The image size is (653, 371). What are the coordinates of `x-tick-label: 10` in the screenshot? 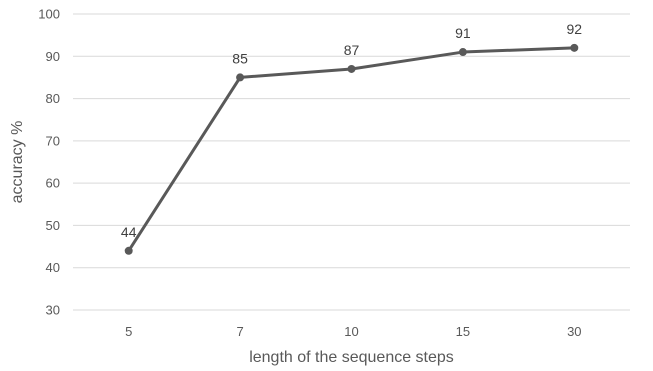 It's located at (351, 331).